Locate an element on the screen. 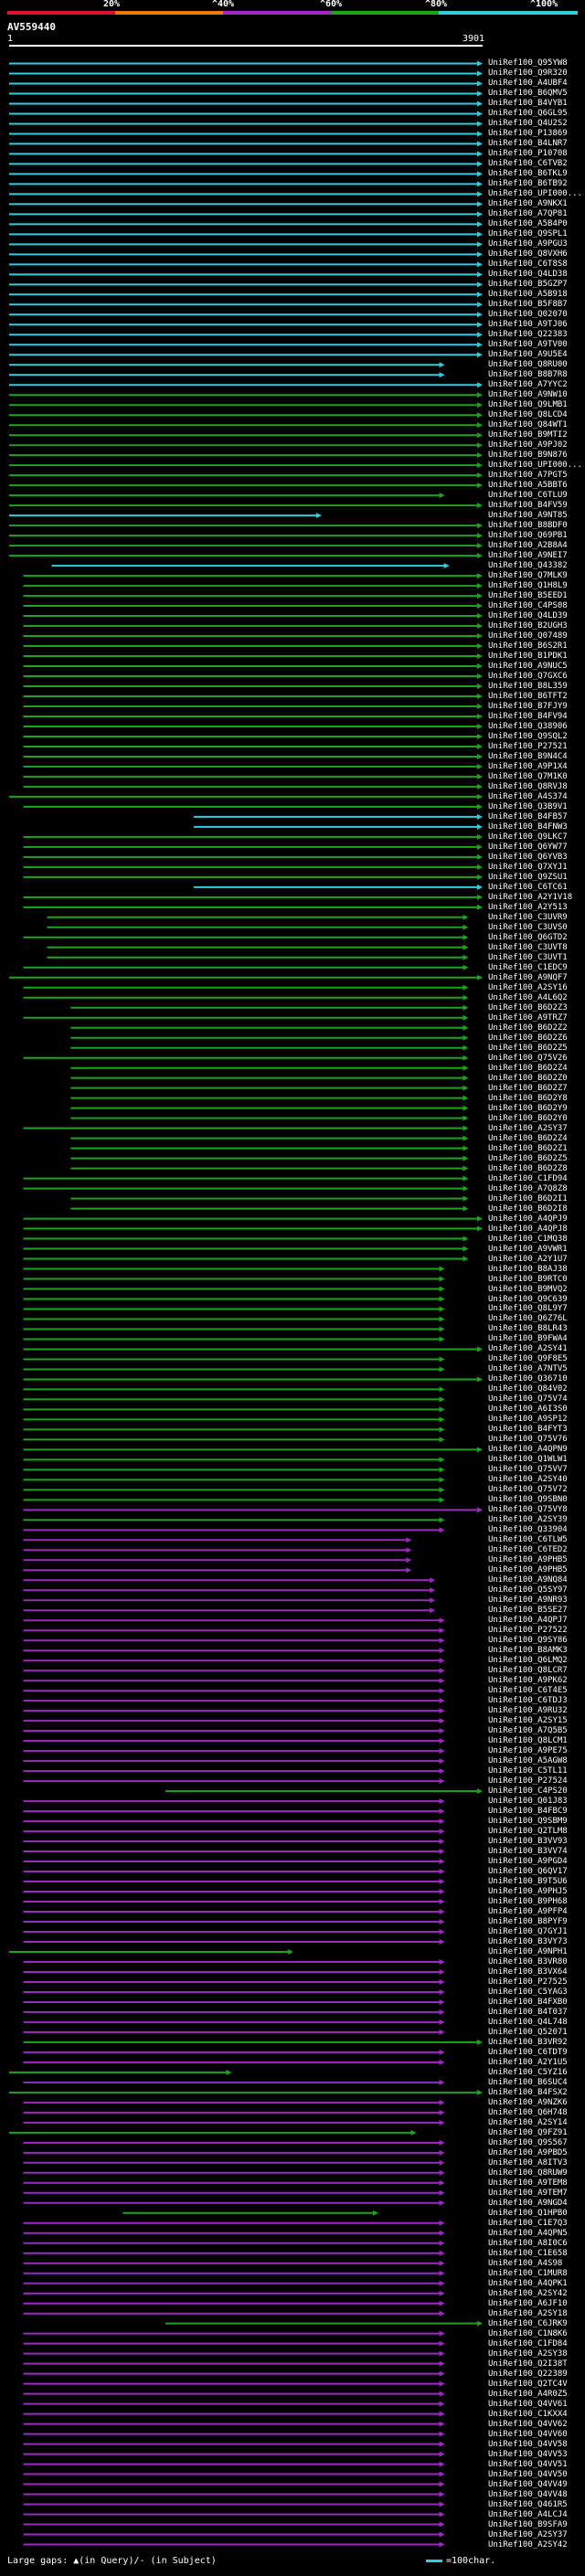 The height and width of the screenshot is (2576, 585). hit-label: UniRef100_C1N8K6 is located at coordinates (528, 2333).